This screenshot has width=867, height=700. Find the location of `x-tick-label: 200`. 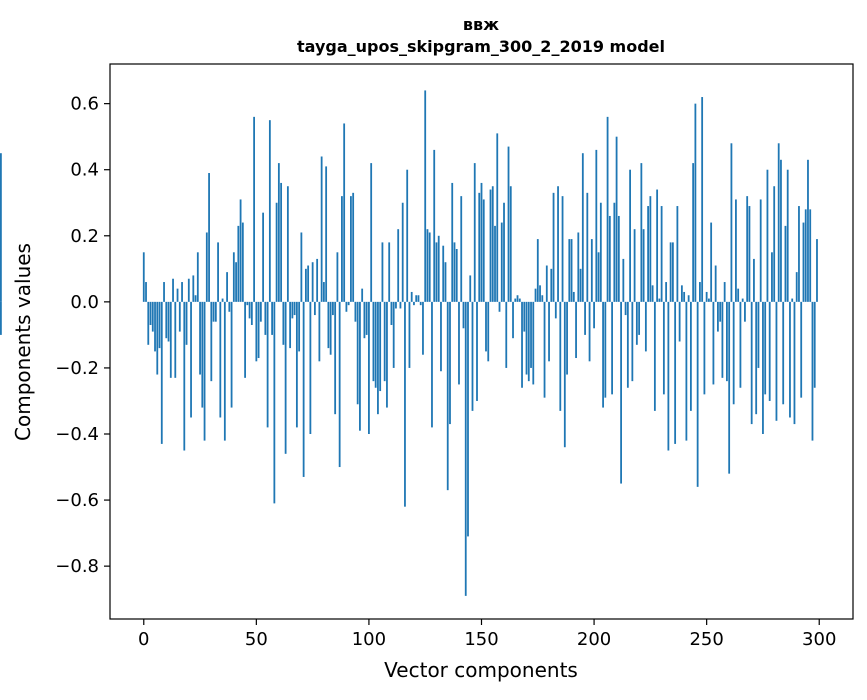

x-tick-label: 200 is located at coordinates (594, 639).